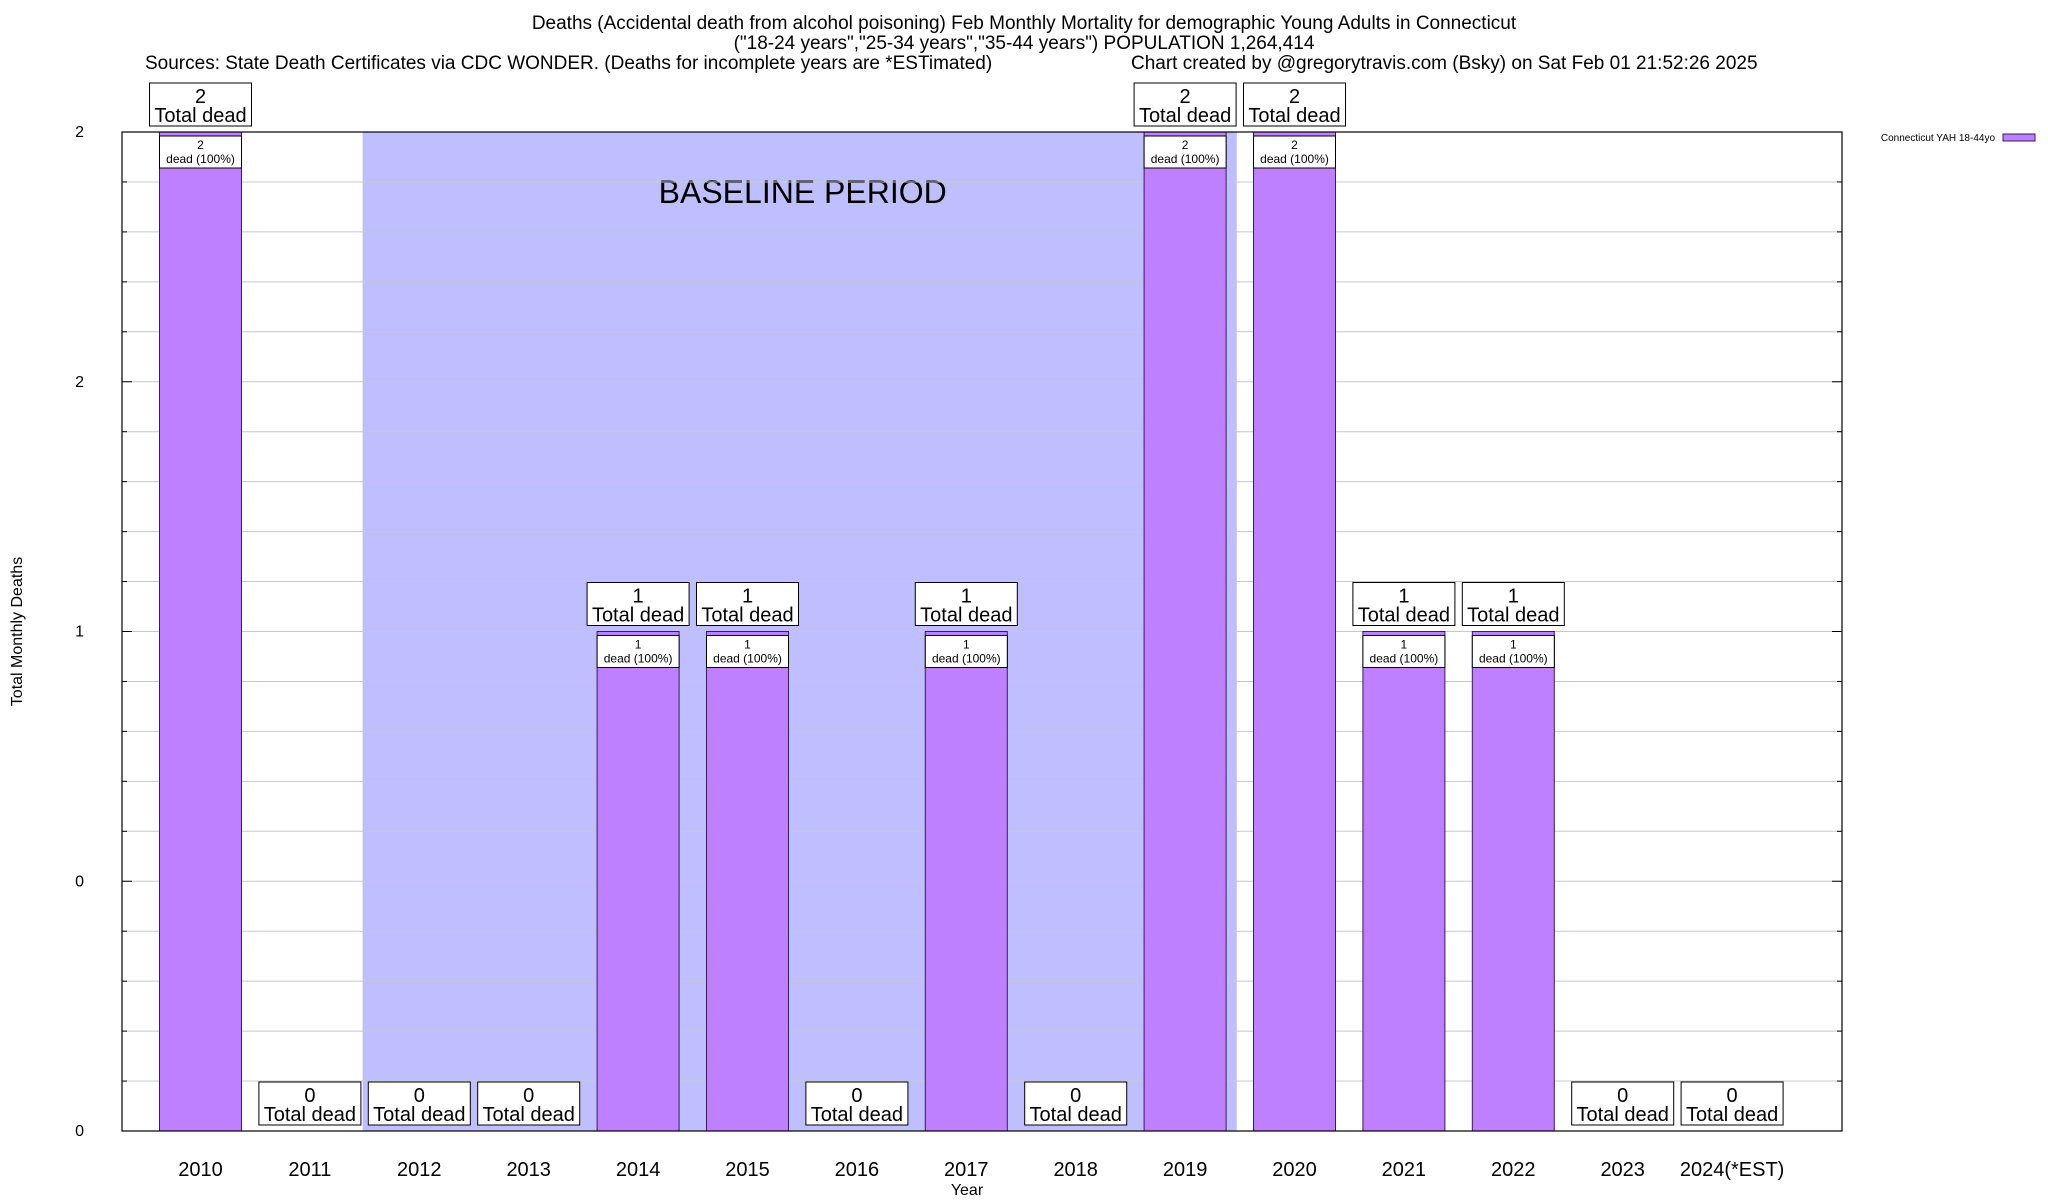 Image resolution: width=2048 pixels, height=1200 pixels. I want to click on legend: Connecticut YAH 18-44yo, so click(1958, 138).